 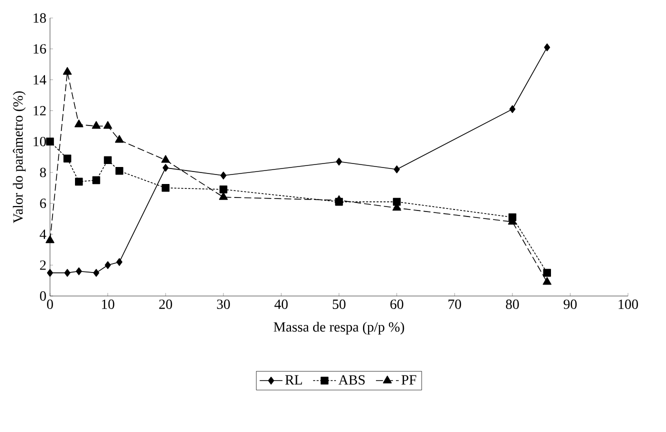 I want to click on y-tick-label: 6, so click(x=43, y=203).